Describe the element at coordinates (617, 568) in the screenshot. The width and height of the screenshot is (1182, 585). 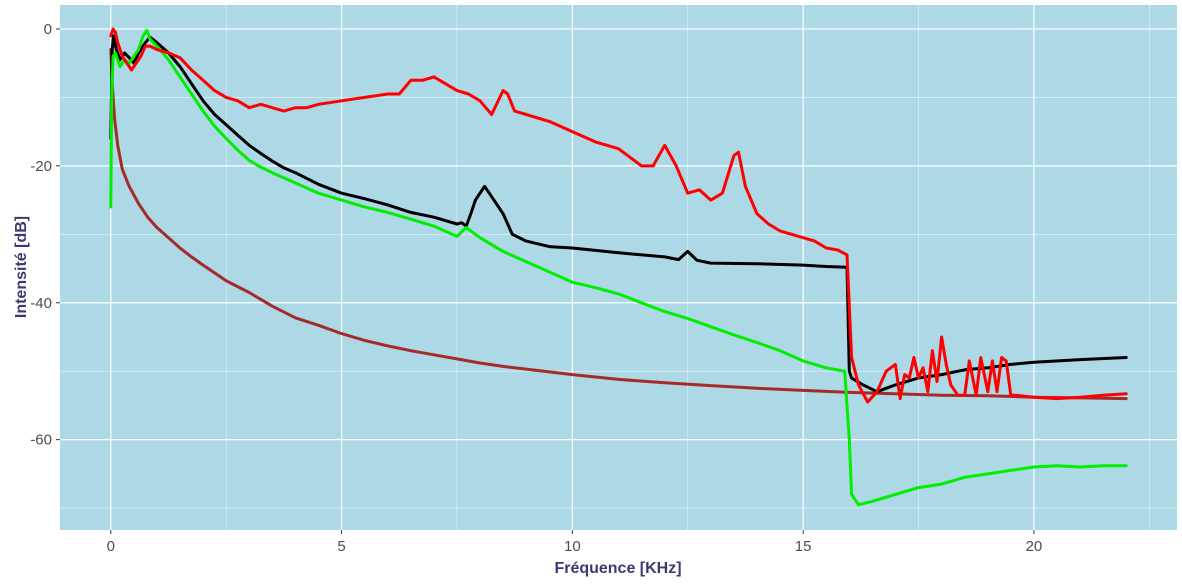
I see `x-axis-title: Fréquence [KHz]` at that location.